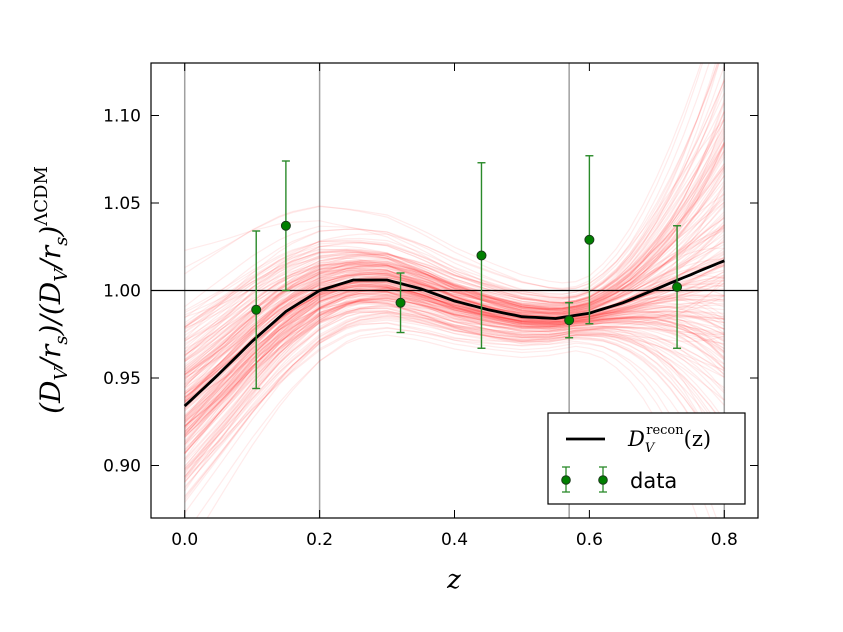 Image resolution: width=843 pixels, height=632 pixels. Describe the element at coordinates (454, 540) in the screenshot. I see `x-tick-label: 0.4` at that location.